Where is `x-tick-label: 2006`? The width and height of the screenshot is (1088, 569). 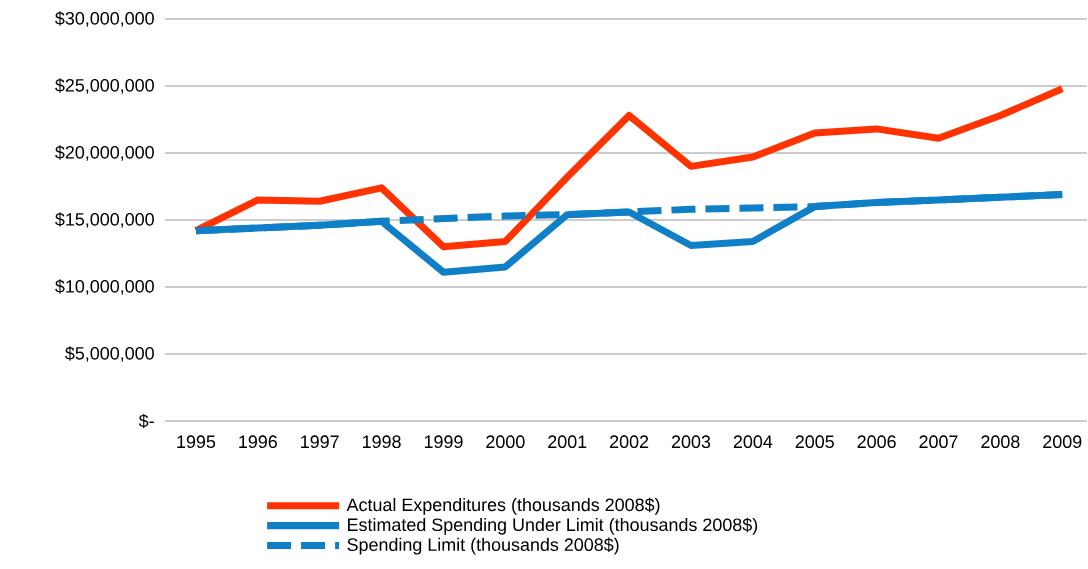
x-tick-label: 2006 is located at coordinates (876, 442).